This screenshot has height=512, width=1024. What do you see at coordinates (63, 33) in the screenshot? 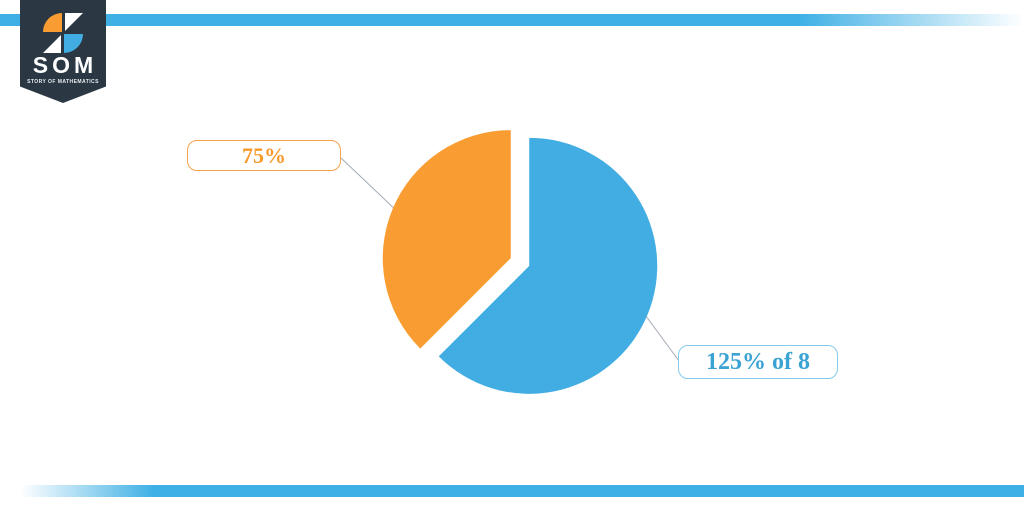
I see `som-logo-icon` at bounding box center [63, 33].